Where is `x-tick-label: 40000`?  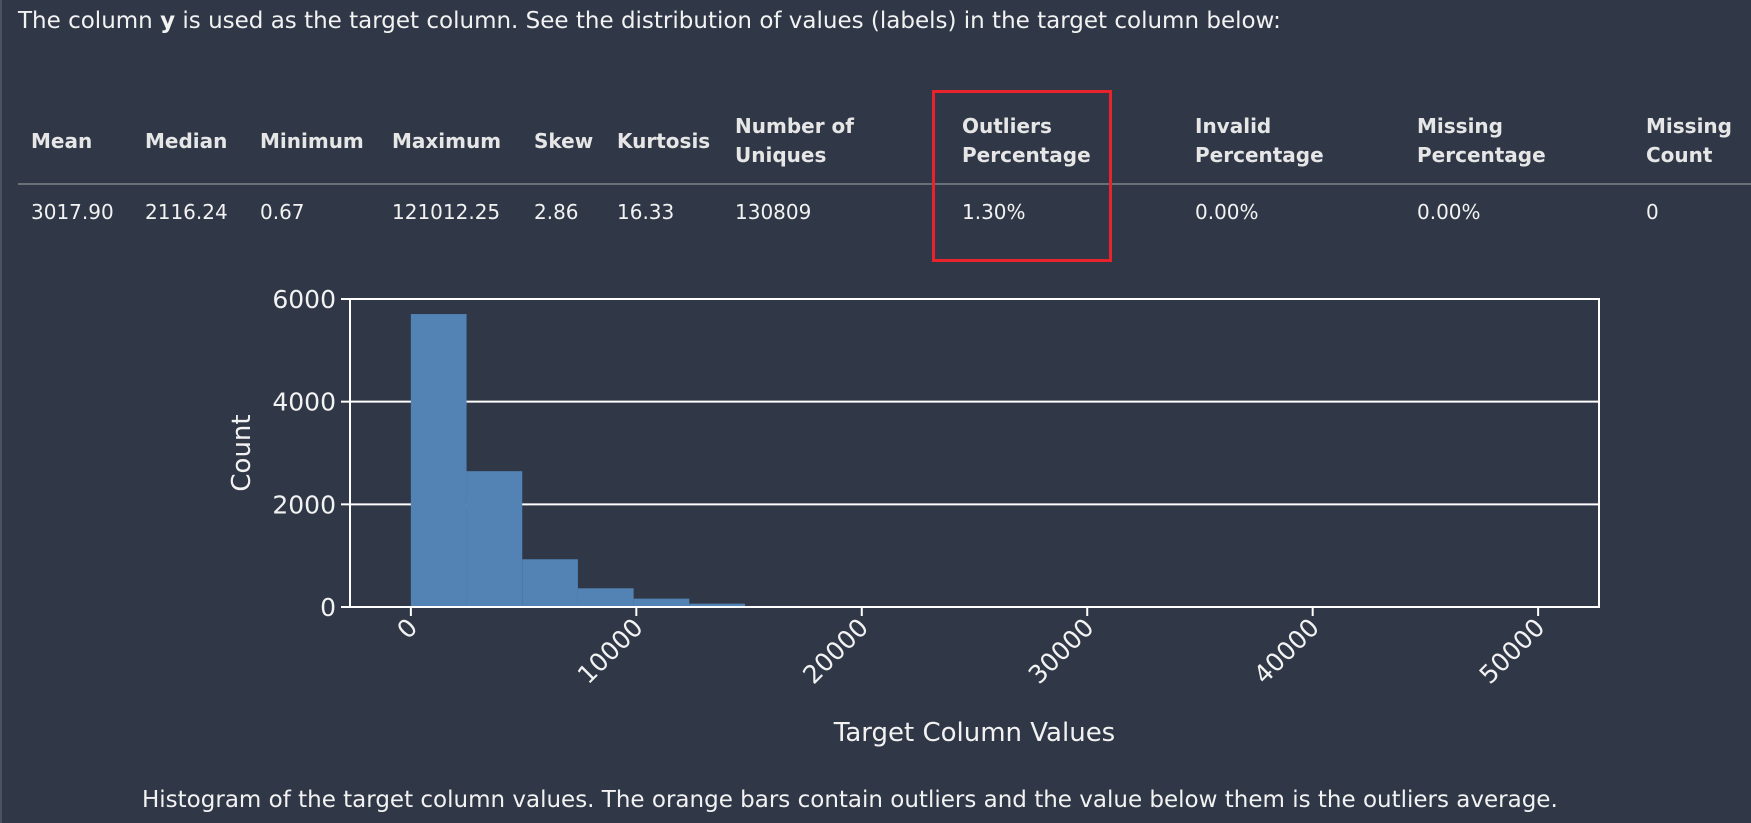
x-tick-label: 40000 is located at coordinates (1286, 651).